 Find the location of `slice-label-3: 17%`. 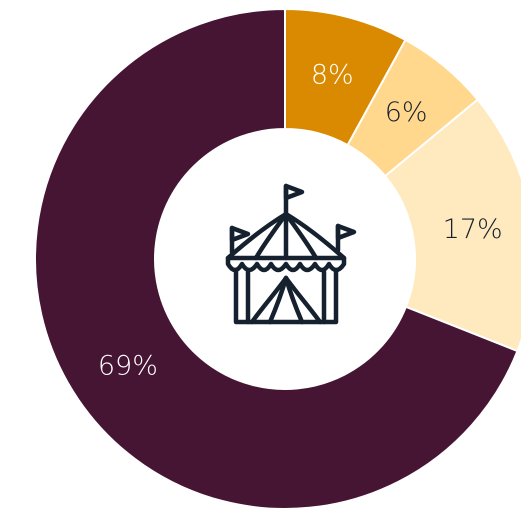

slice-label-3: 17% is located at coordinates (473, 229).